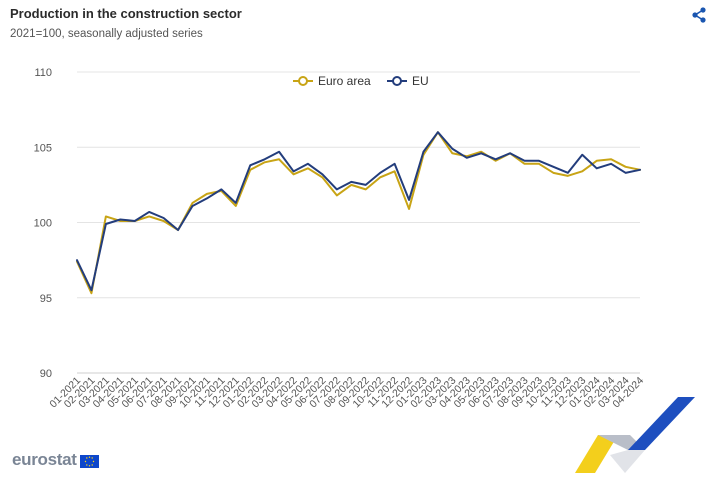 The image size is (720, 478). What do you see at coordinates (106, 34) in the screenshot?
I see `chart-subtitle: 2021=100, seasonally adjusted series` at bounding box center [106, 34].